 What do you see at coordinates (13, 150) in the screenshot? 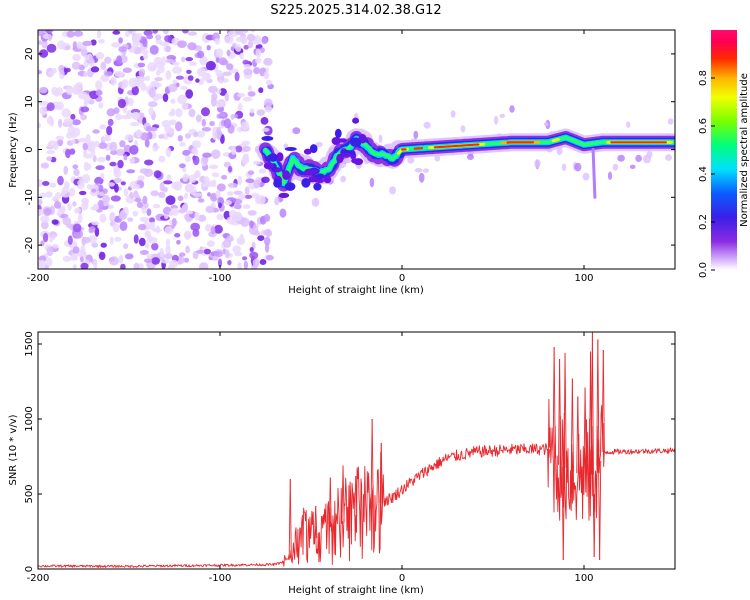
I see `spectrogram-y-label: Frequency (Hz)` at bounding box center [13, 150].